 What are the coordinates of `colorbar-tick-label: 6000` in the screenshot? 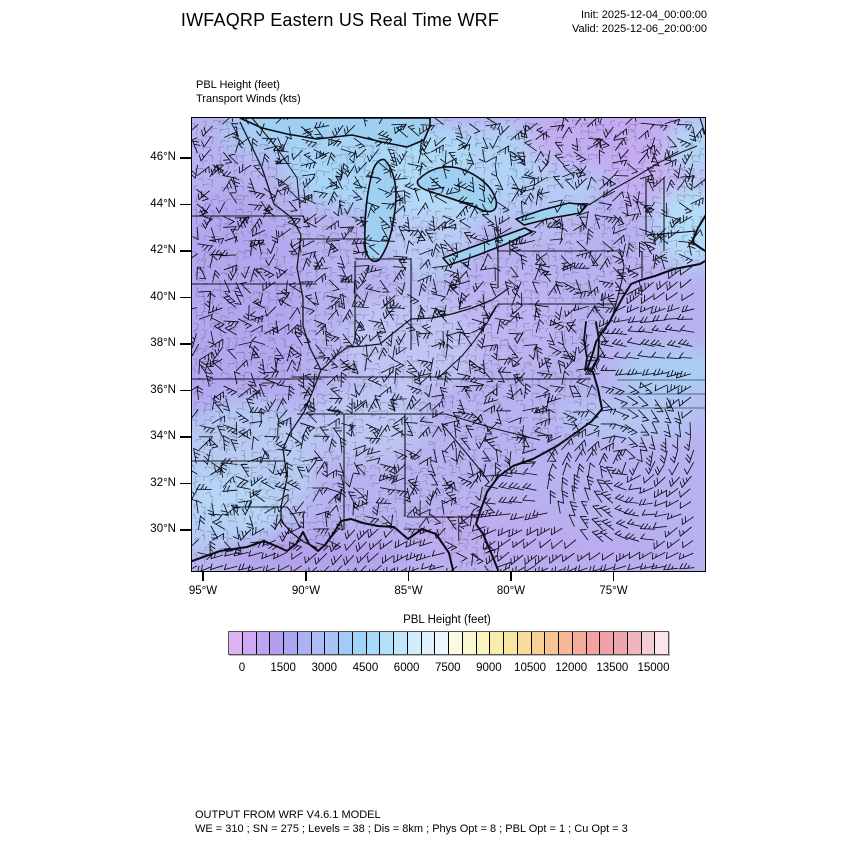 It's located at (406, 668).